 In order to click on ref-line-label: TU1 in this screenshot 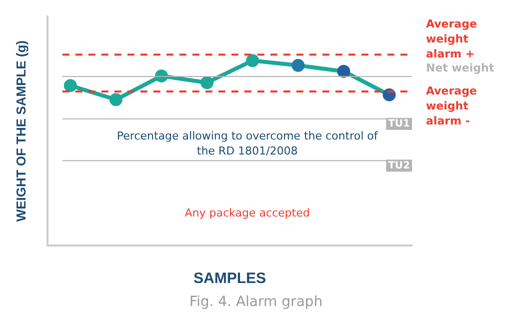, I will do `click(399, 124)`.